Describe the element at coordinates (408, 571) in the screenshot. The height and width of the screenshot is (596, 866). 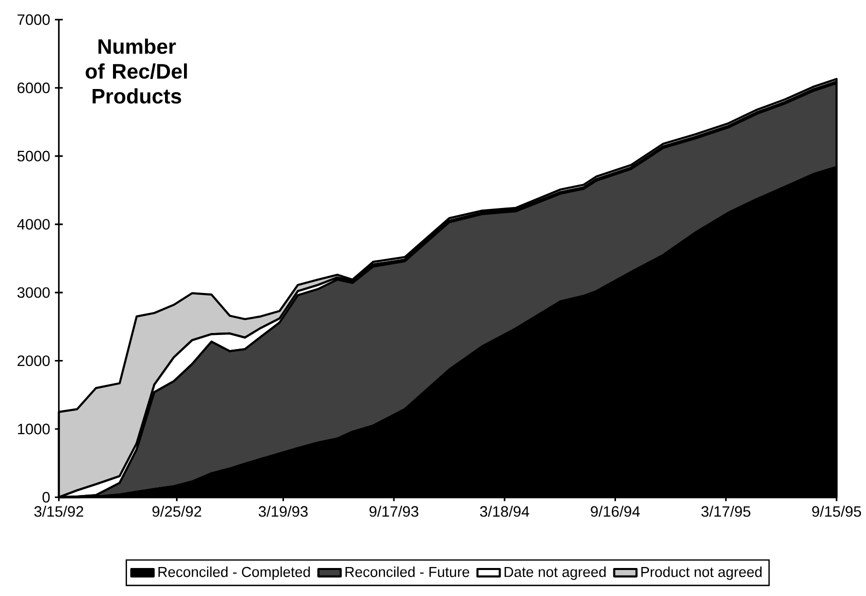
I see `legend-label: Reconciled - Future` at that location.